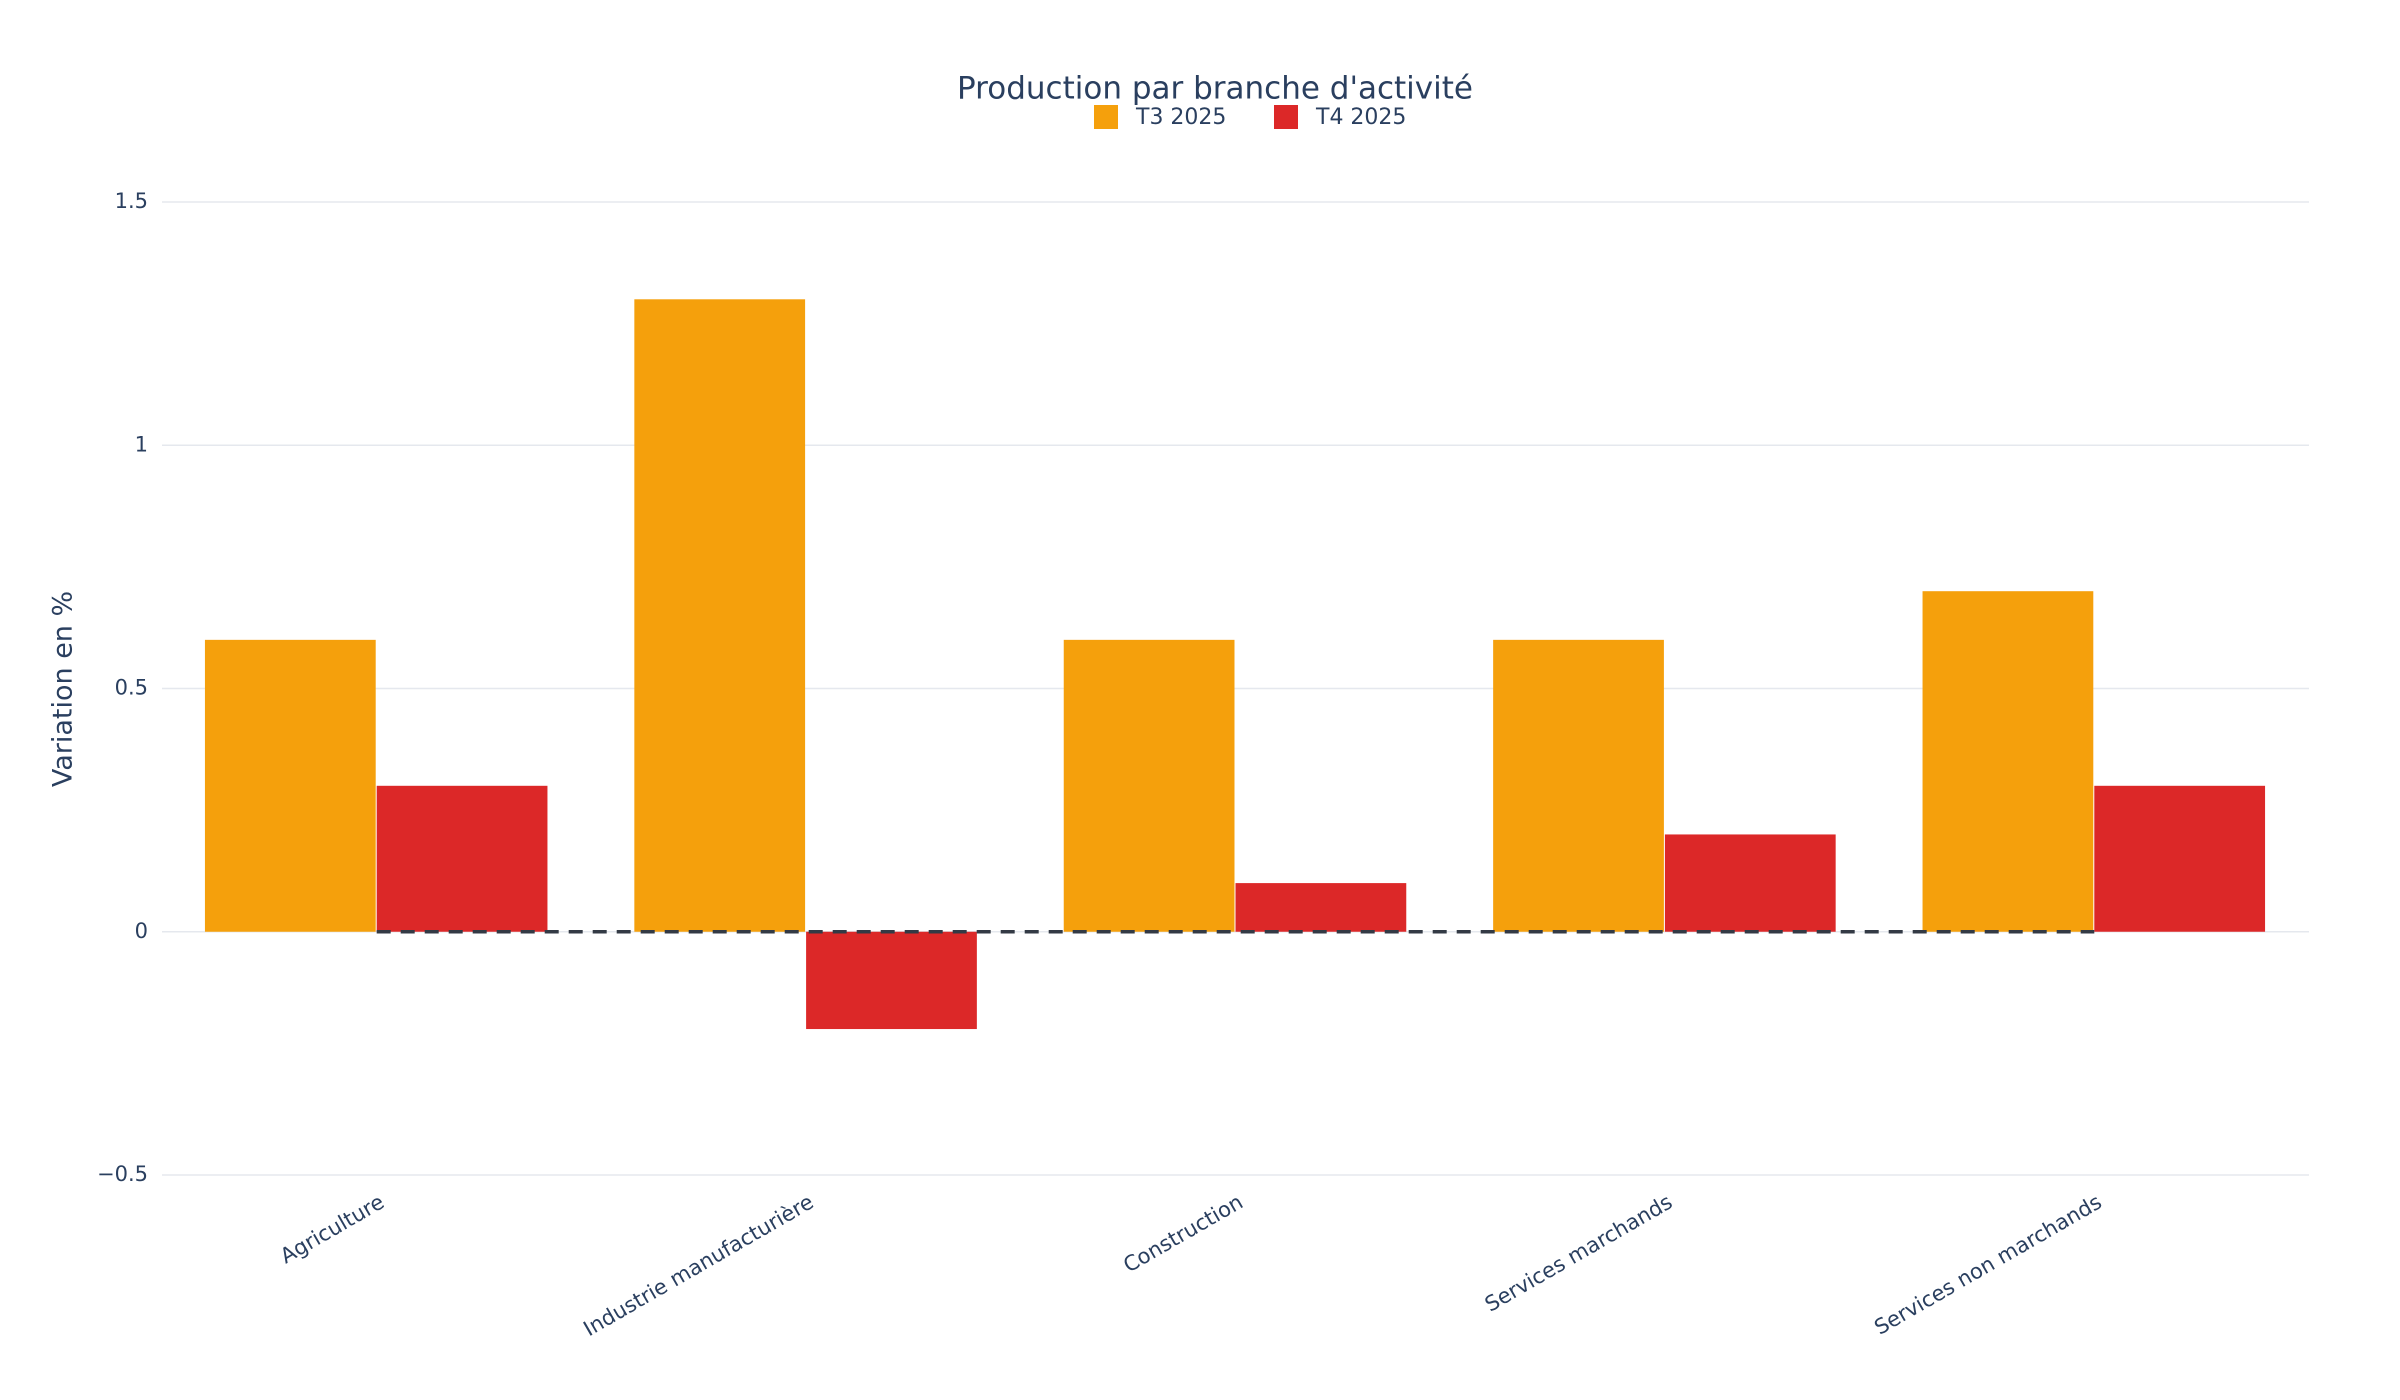  What do you see at coordinates (332, 1229) in the screenshot?
I see `x-tick-label: Agriculture` at bounding box center [332, 1229].